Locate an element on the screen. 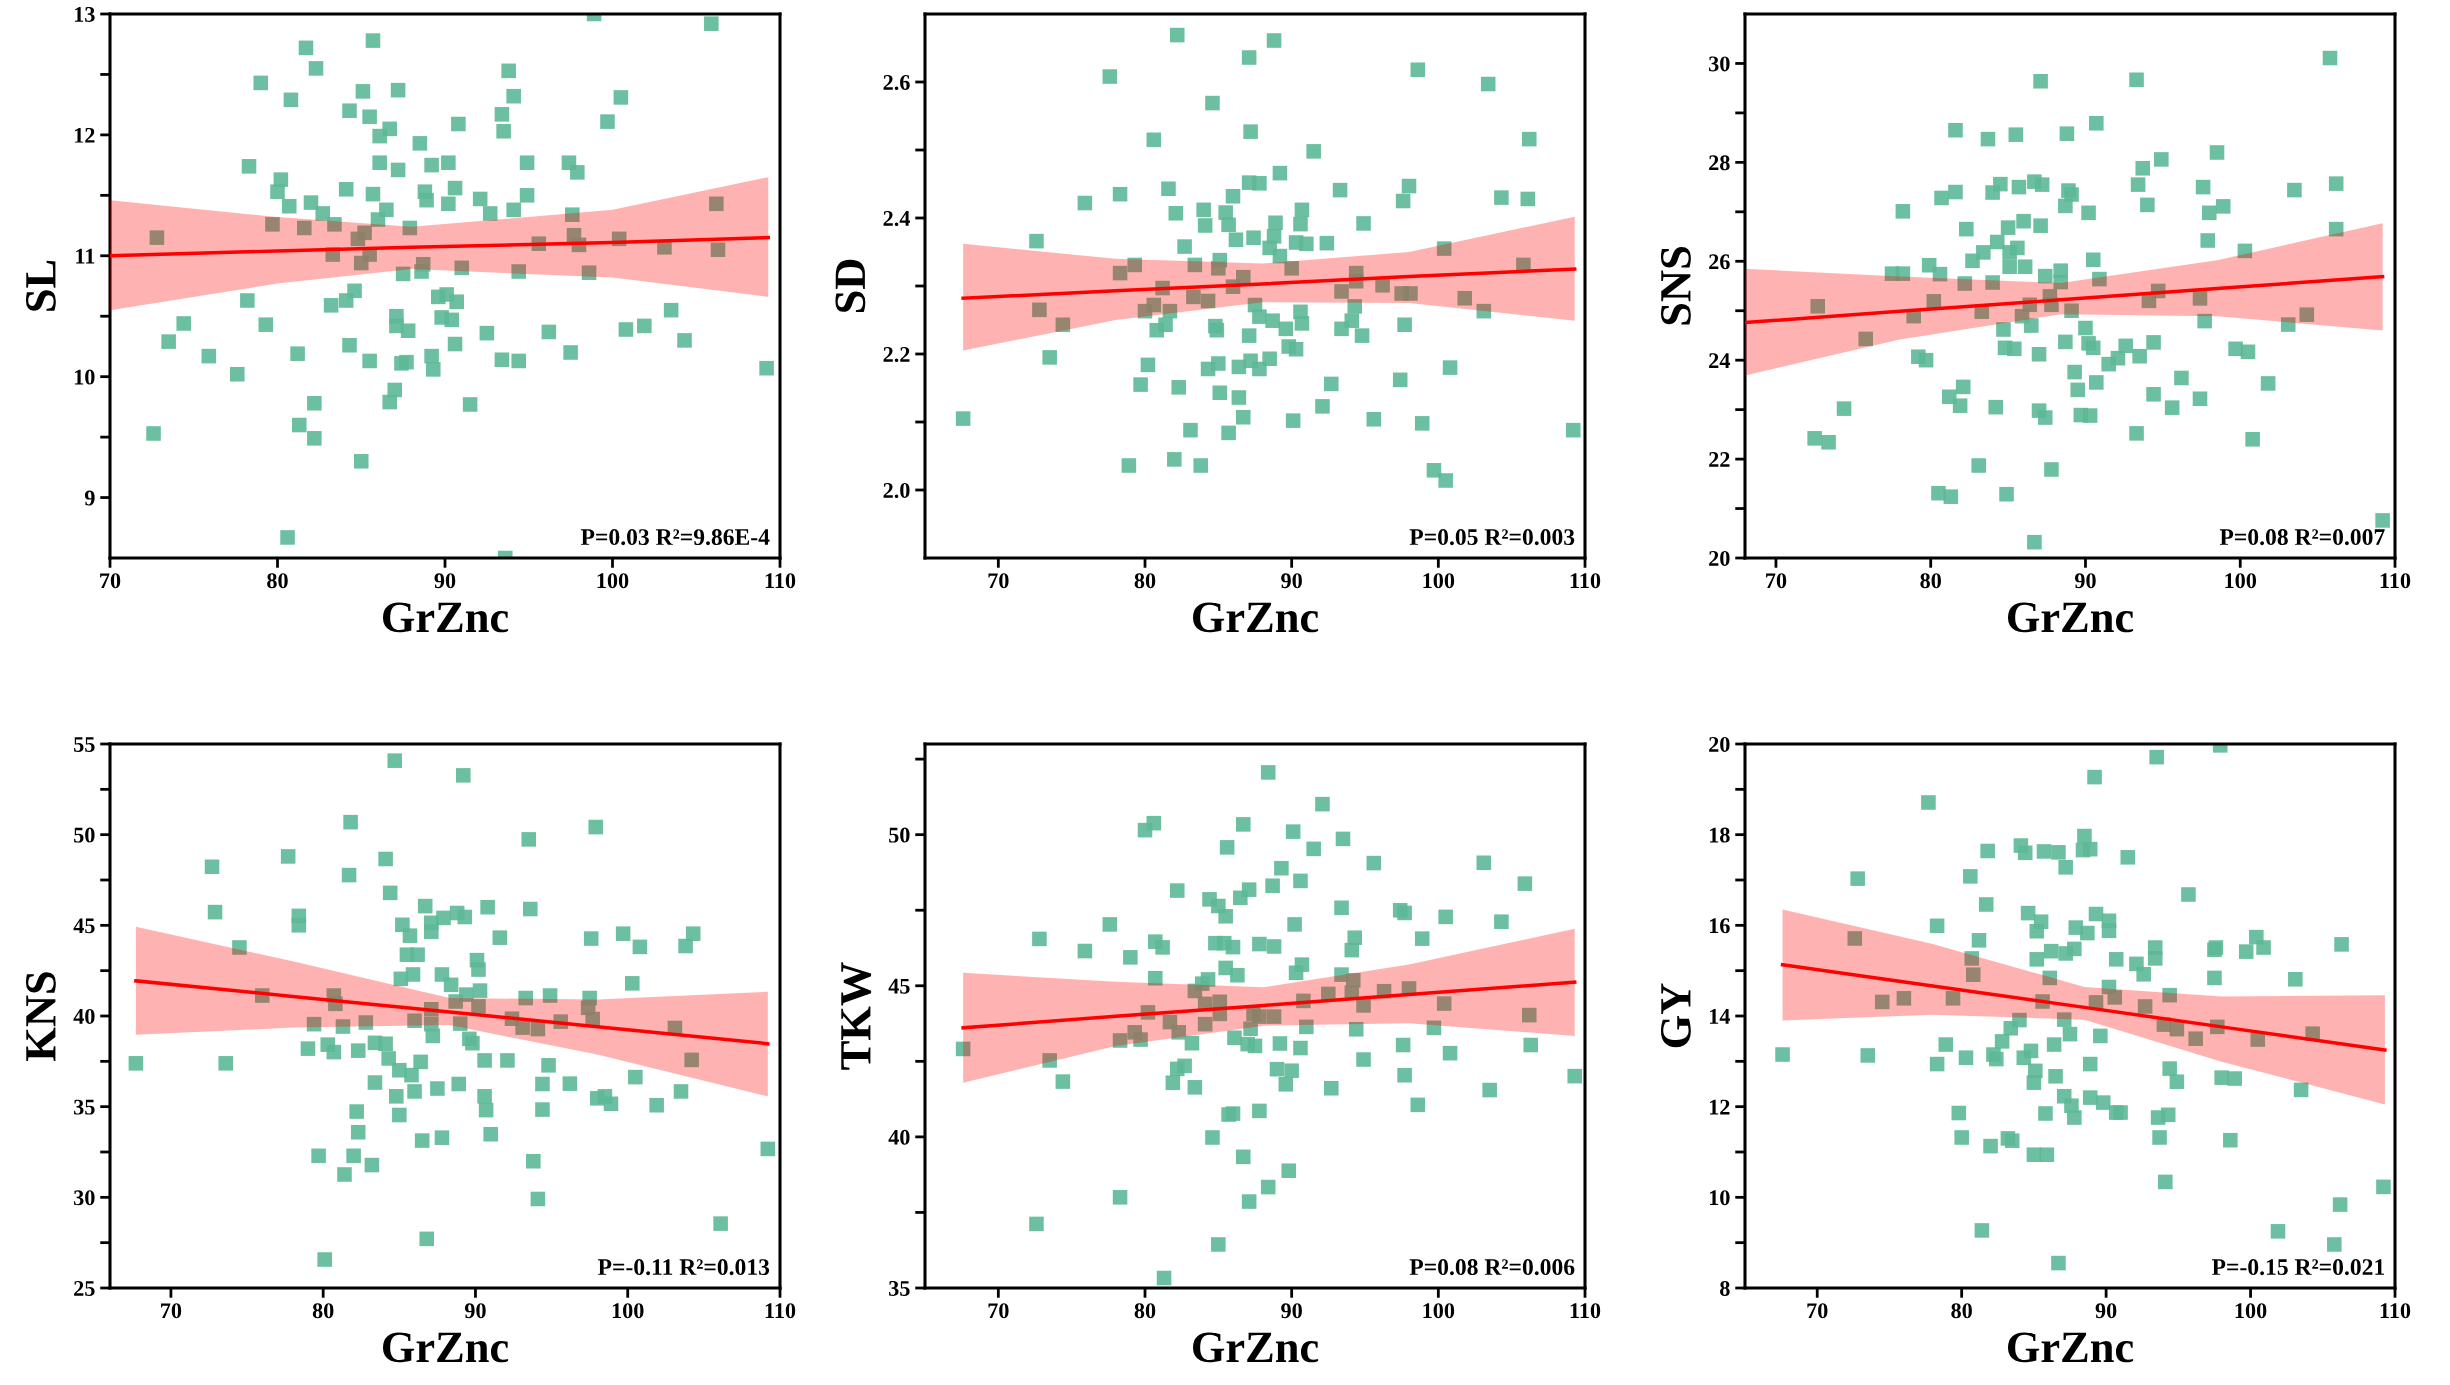 This screenshot has height=1385, width=2450. annotation: P=0.05 R²=0.003 is located at coordinates (1492, 537).